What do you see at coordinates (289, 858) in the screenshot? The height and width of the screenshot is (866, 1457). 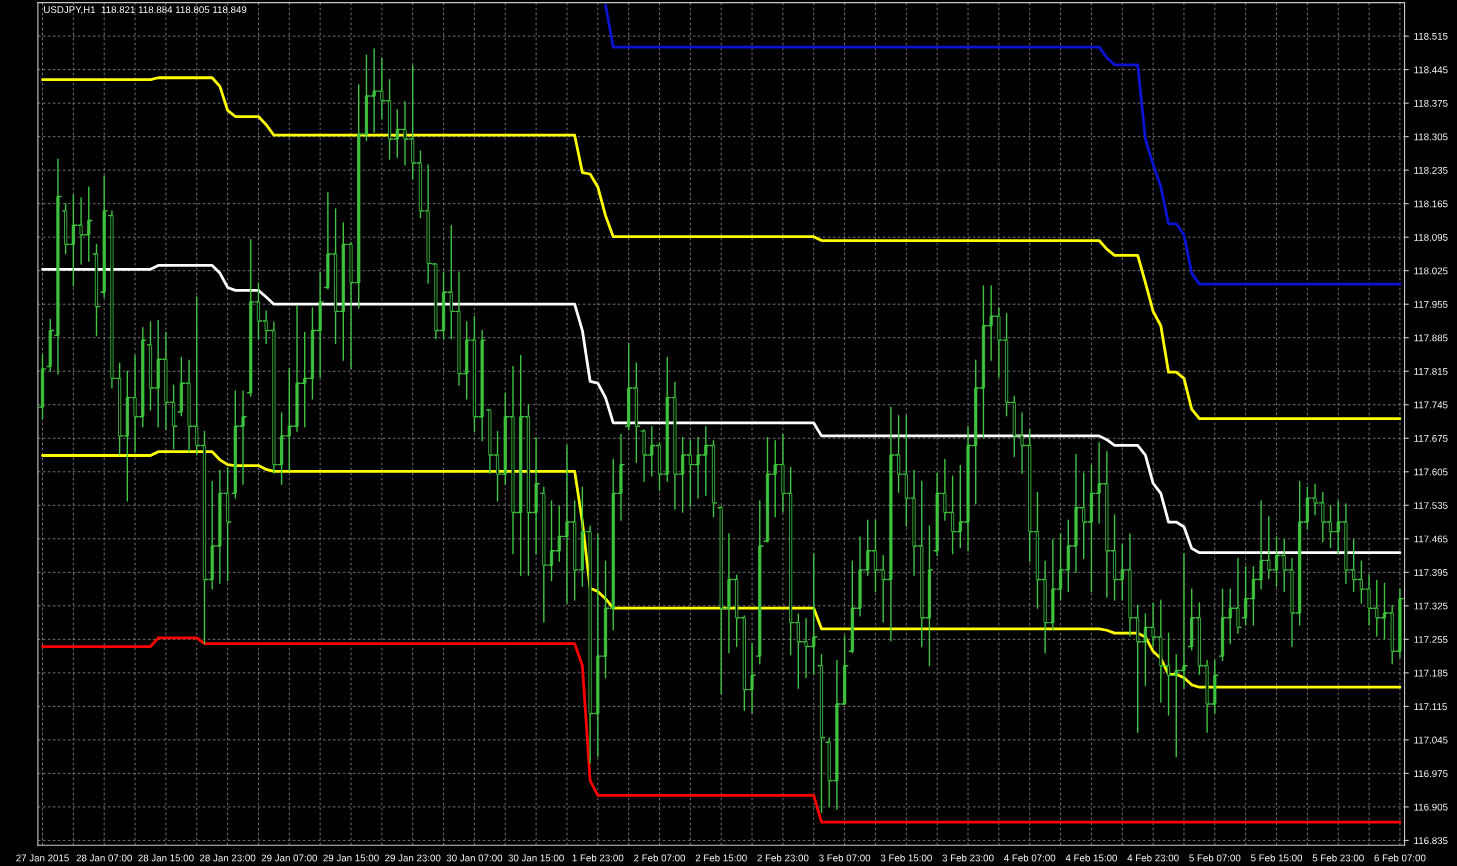 I see `x-tick-label: 29 Jan 07:00` at bounding box center [289, 858].